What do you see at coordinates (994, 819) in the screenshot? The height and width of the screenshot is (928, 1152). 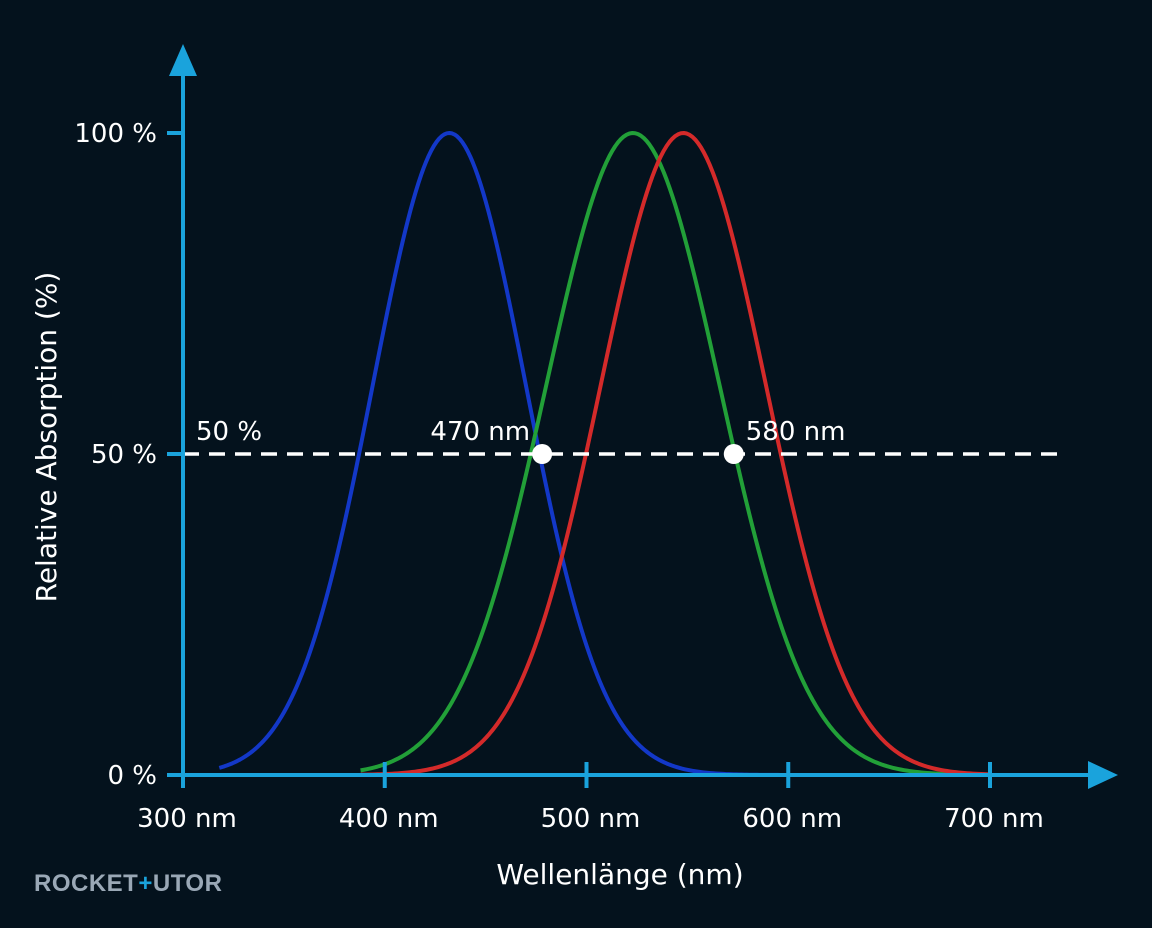 I see `x-tick-label: 700 nm` at bounding box center [994, 819].